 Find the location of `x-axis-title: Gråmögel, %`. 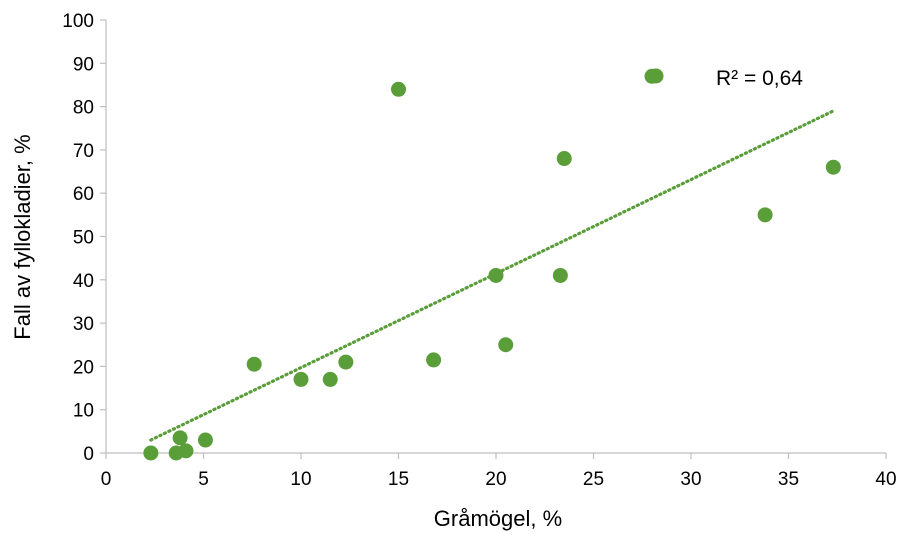

x-axis-title: Gråmögel, % is located at coordinates (498, 518).